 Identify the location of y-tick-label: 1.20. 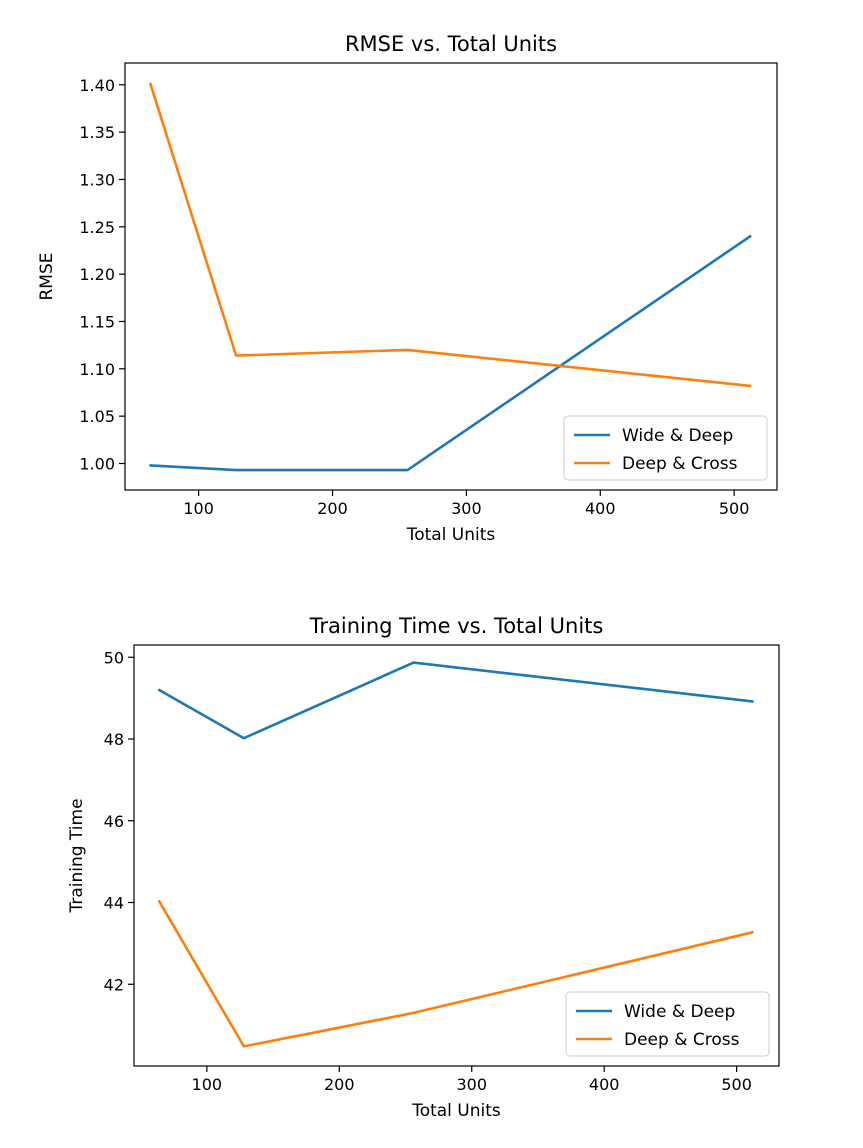
(97, 274).